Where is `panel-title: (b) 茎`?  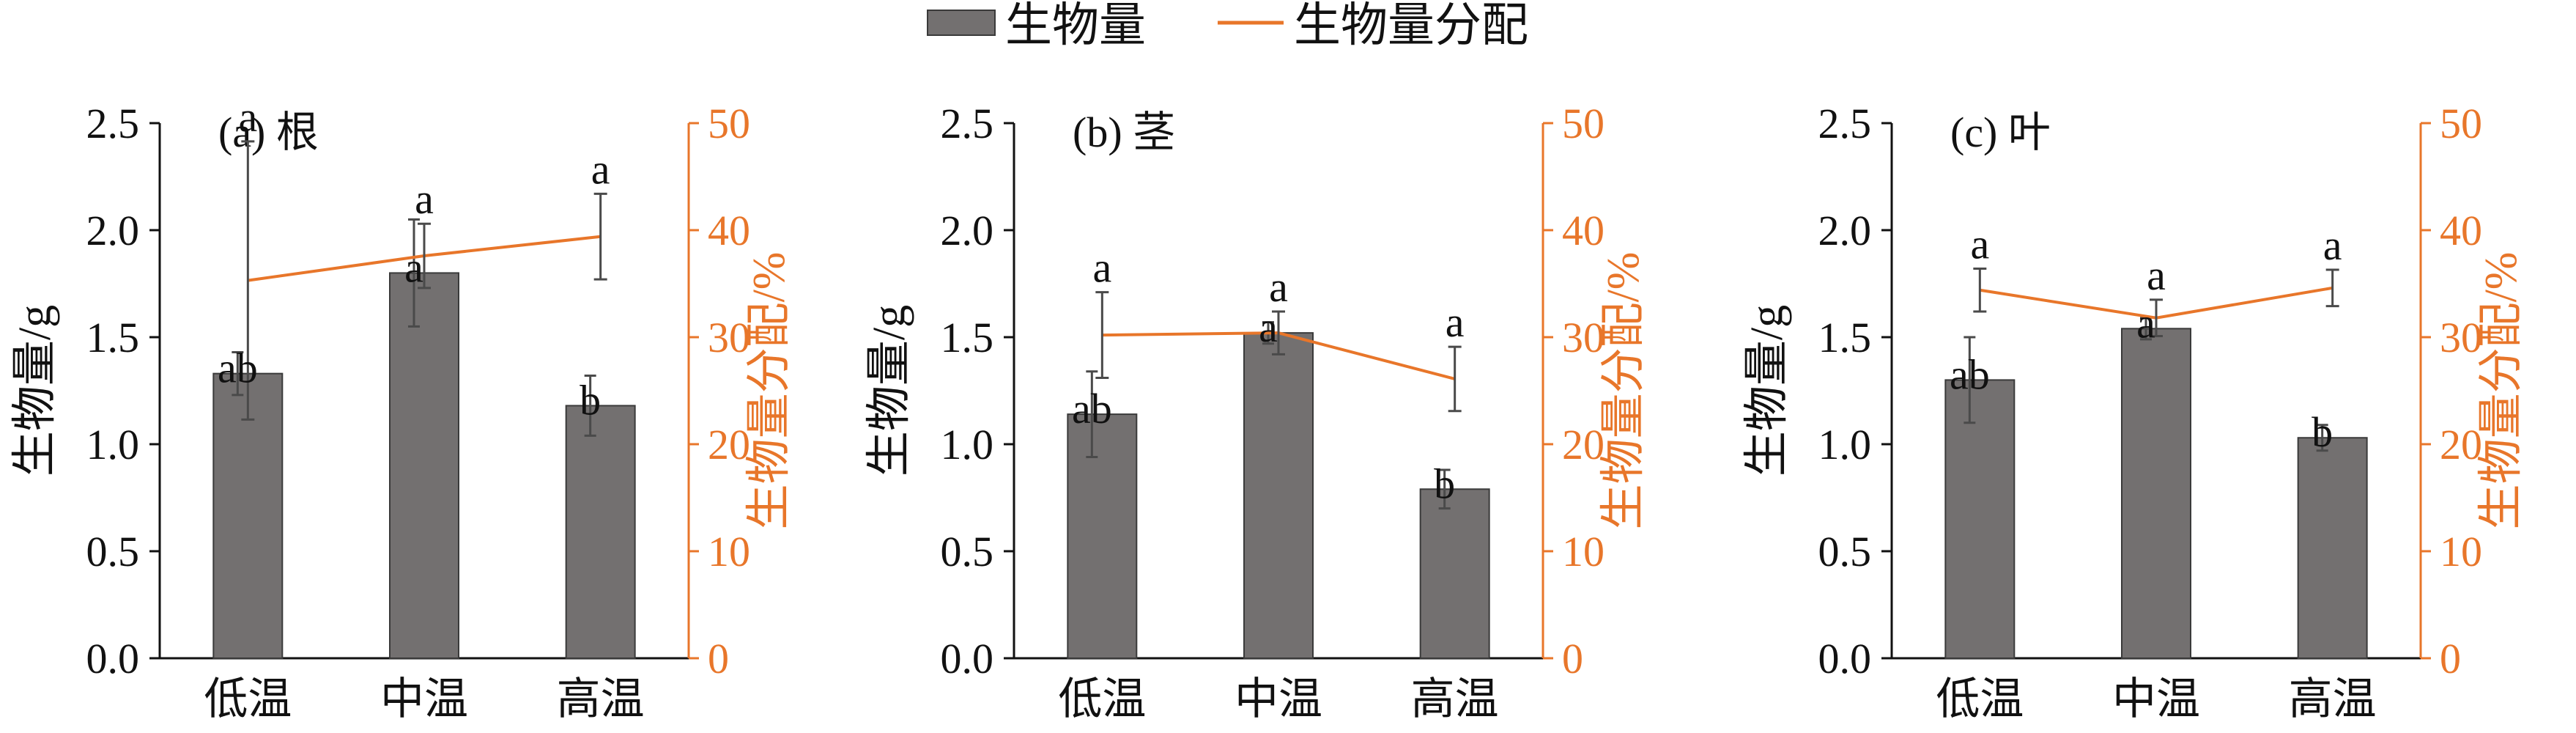 panel-title: (b) 茎 is located at coordinates (1124, 132).